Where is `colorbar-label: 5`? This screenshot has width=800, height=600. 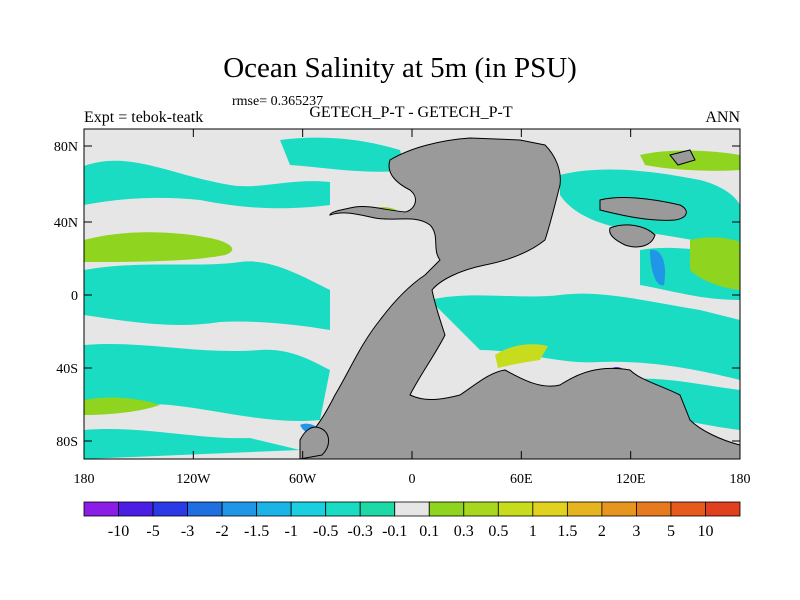 colorbar-label: 5 is located at coordinates (671, 531).